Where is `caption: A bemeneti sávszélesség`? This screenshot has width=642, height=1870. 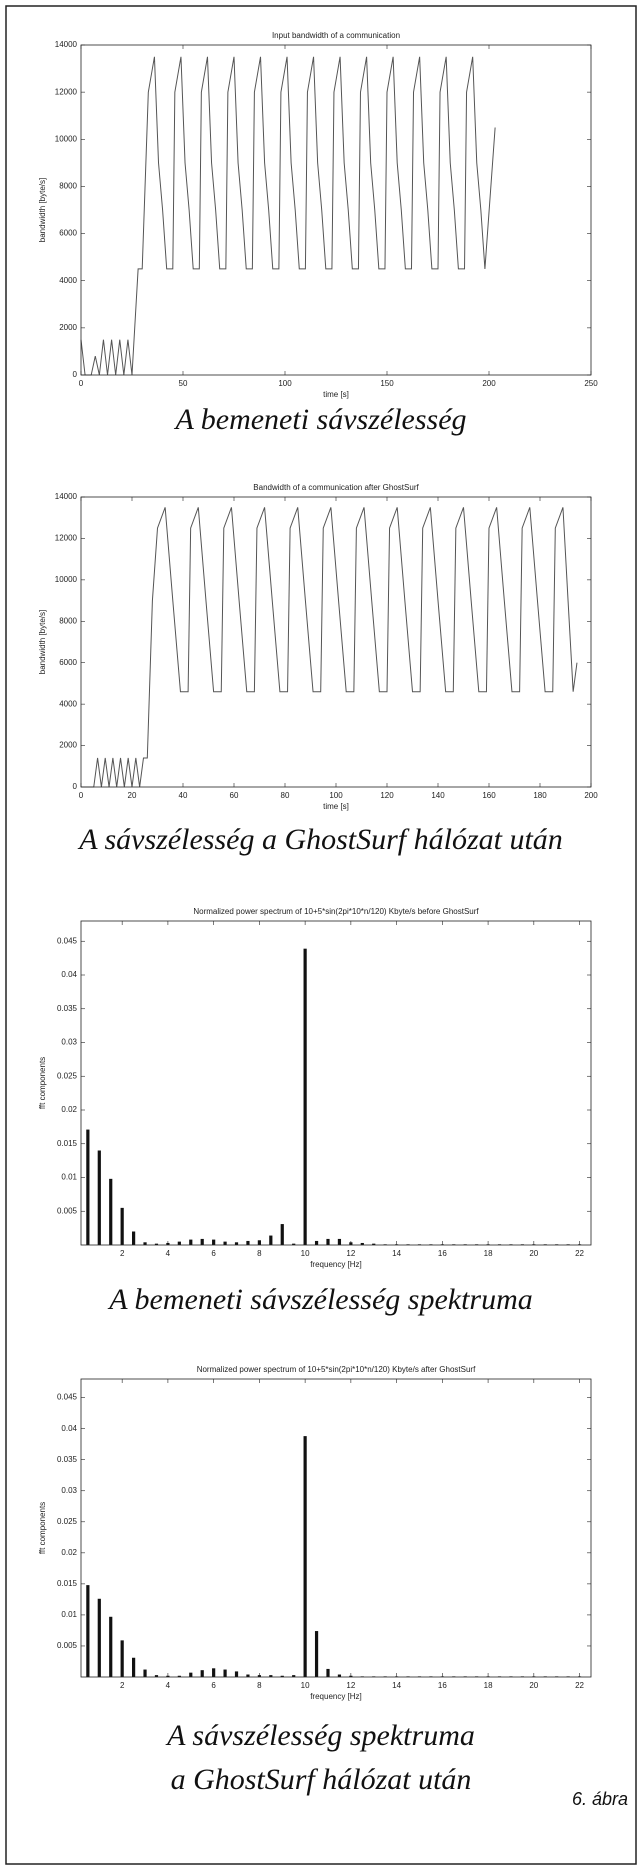
caption: A bemeneti sávszélesség is located at coordinates (319, 419).